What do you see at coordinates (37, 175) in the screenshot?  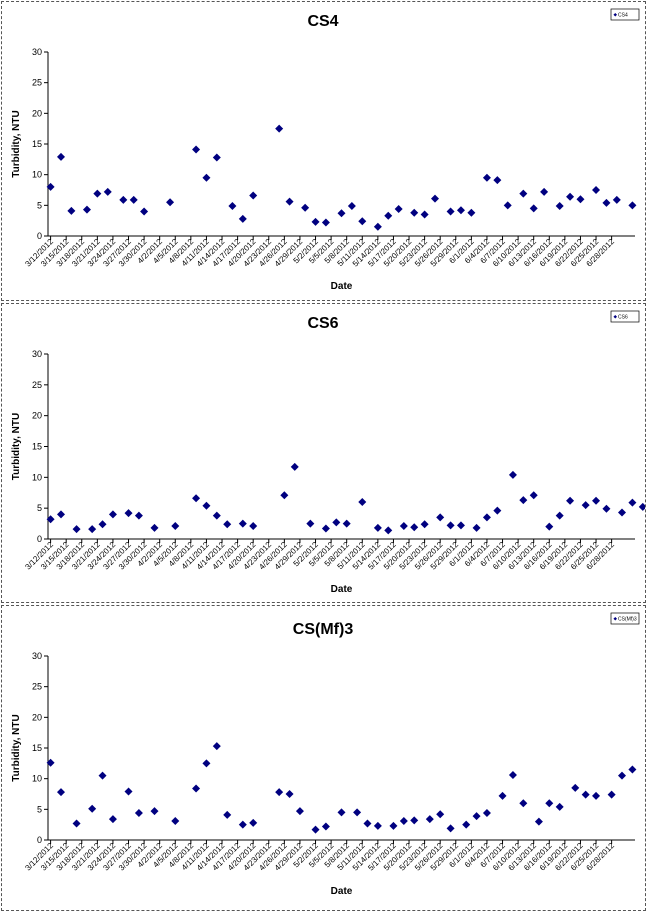 I see `y-tick-label: 10` at bounding box center [37, 175].